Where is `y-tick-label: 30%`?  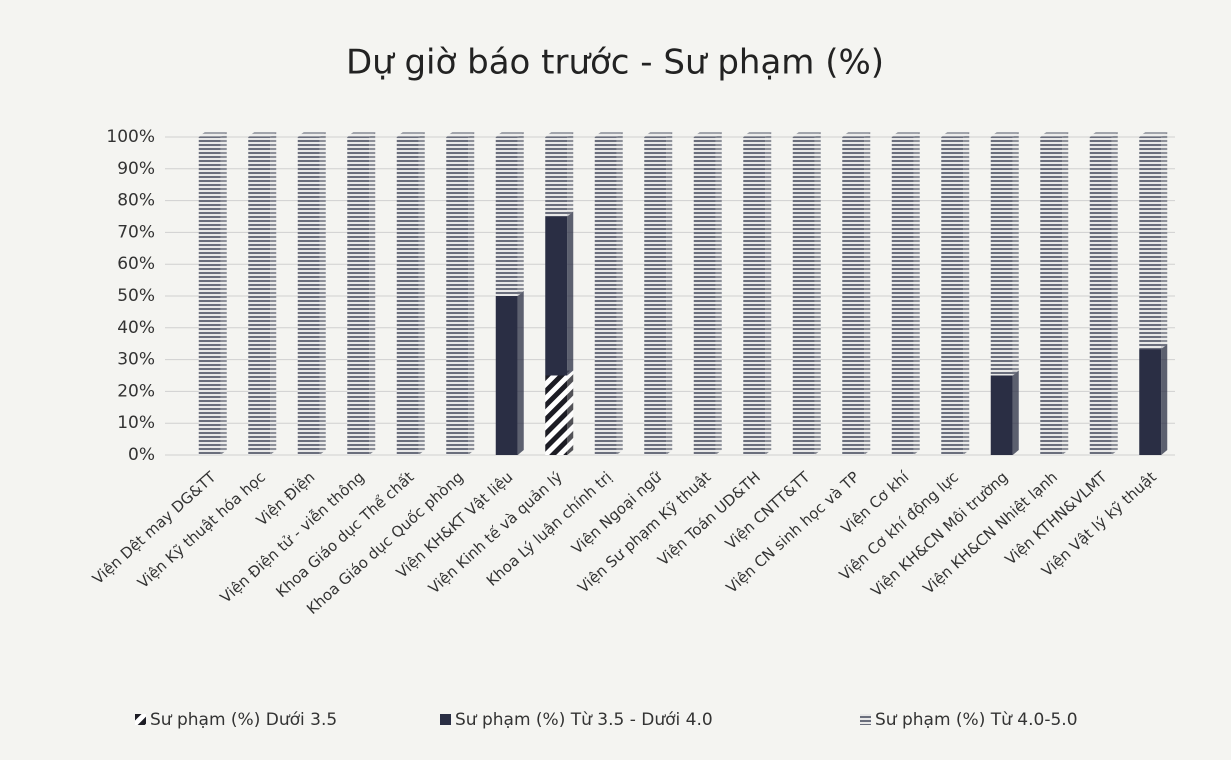
y-tick-label: 30% is located at coordinates (136, 360).